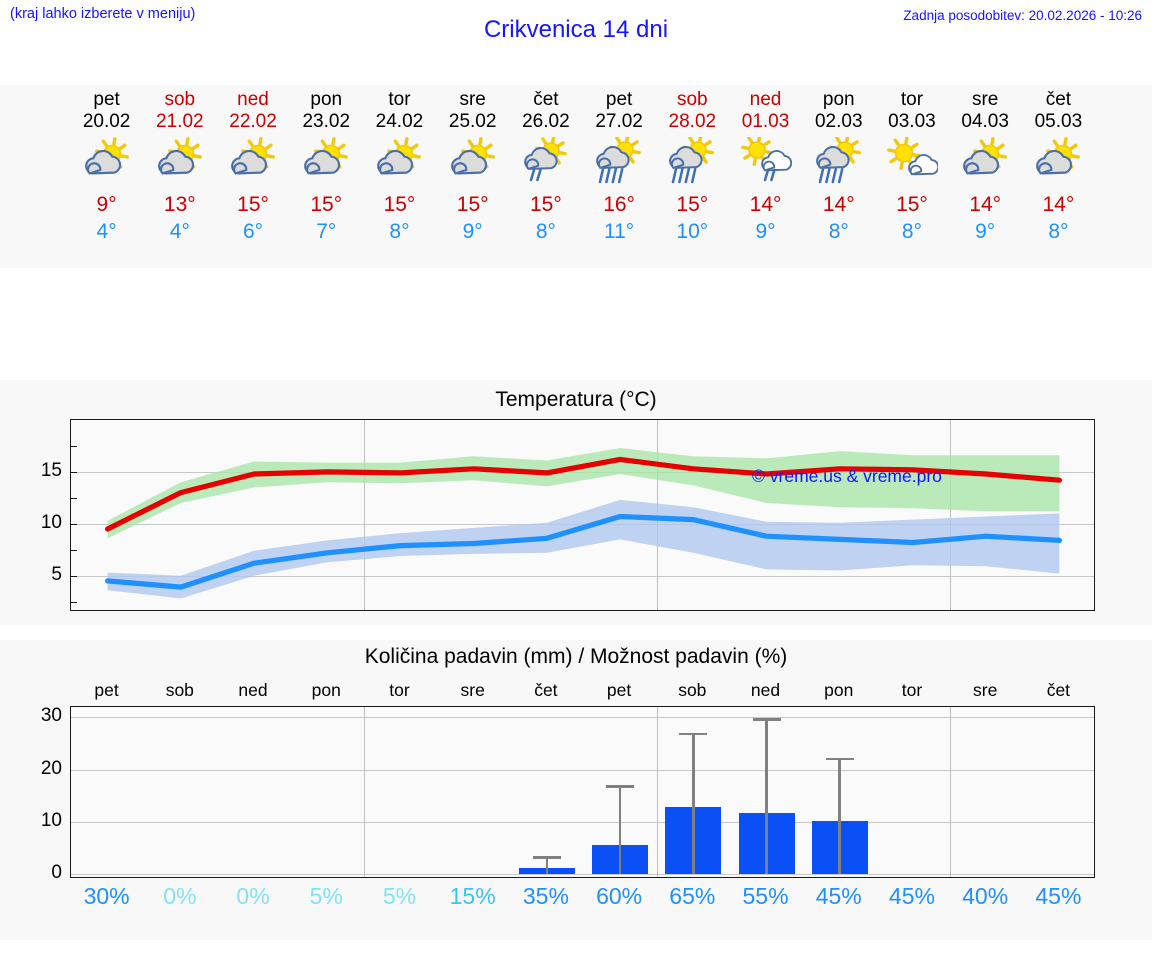 Image resolution: width=1152 pixels, height=975 pixels. Describe the element at coordinates (765, 121) in the screenshot. I see `day-date: 01.03` at that location.